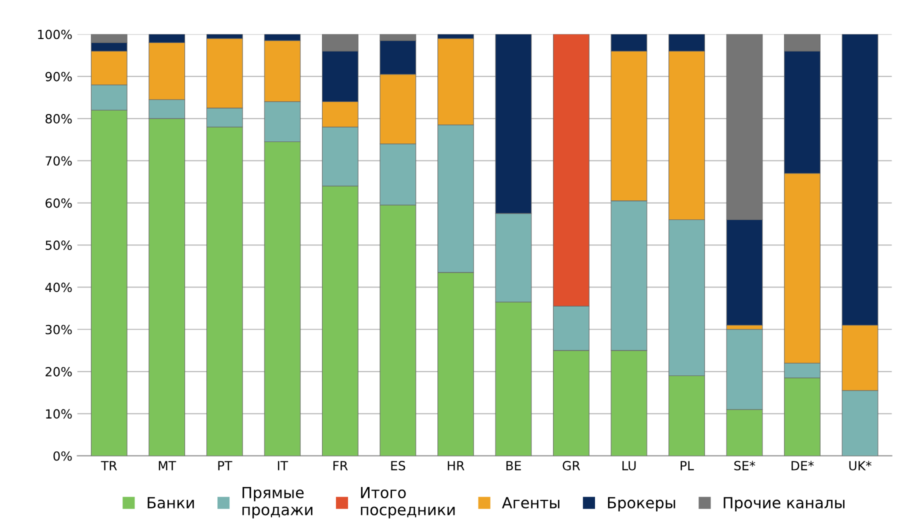  What do you see at coordinates (59, 119) in the screenshot?
I see `y-tick-label: 80%` at bounding box center [59, 119].